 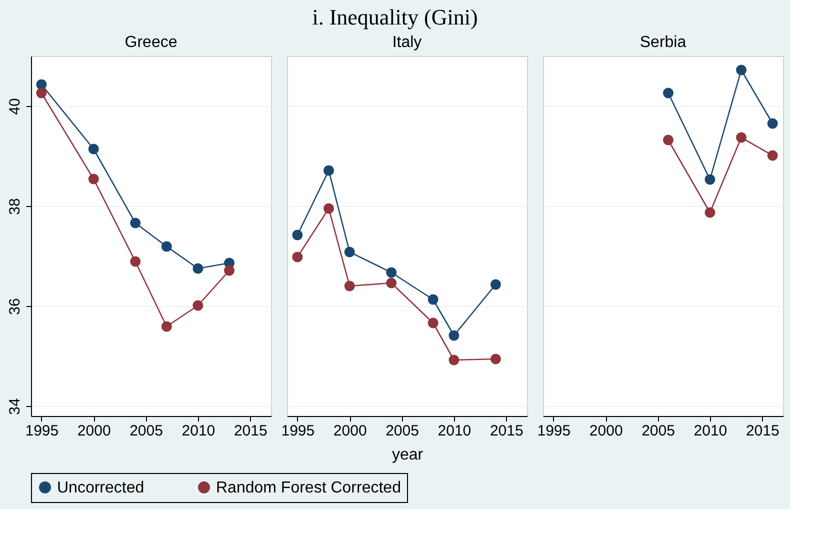 I want to click on chart-title: Greece, so click(x=151, y=42).